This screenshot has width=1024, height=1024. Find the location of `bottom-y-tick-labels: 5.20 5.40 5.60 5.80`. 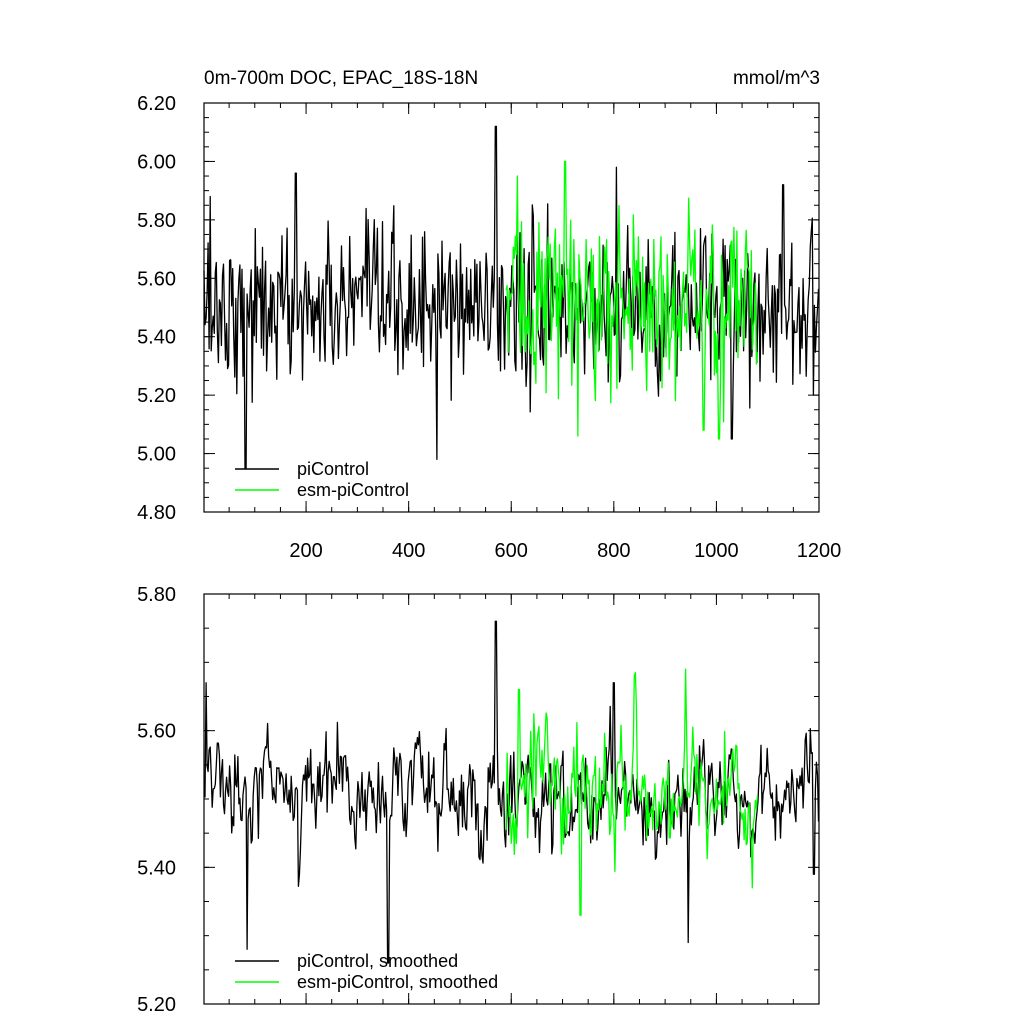

bottom-y-tick-labels: 5.20 5.40 5.60 5.80 is located at coordinates (156, 800).